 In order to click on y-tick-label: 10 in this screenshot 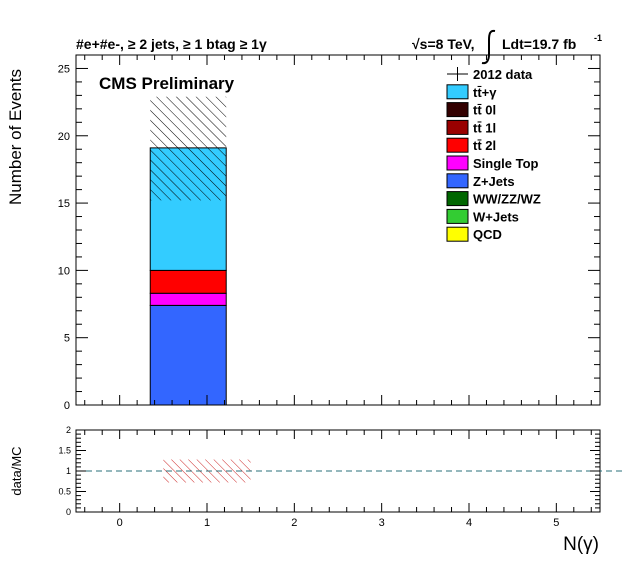, I will do `click(64, 271)`.